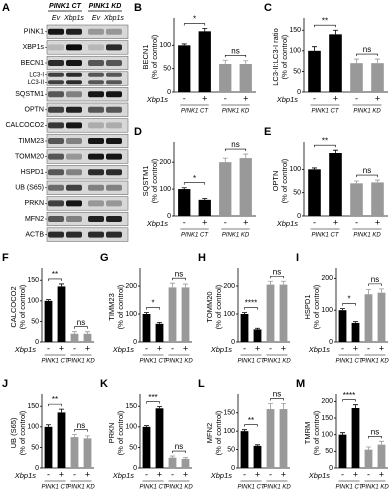 This screenshot has width=392, height=500. Describe the element at coordinates (36, 83) in the screenshot. I see `protein-label: LC3-II` at that location.